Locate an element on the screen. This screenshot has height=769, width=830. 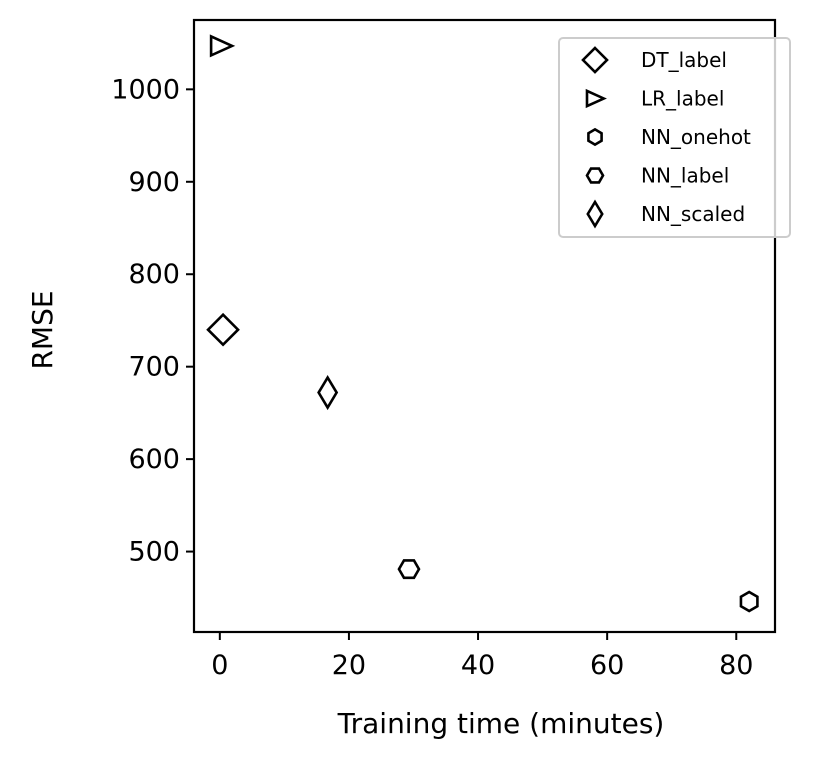
y-axis-label: RMSE is located at coordinates (42, 329).